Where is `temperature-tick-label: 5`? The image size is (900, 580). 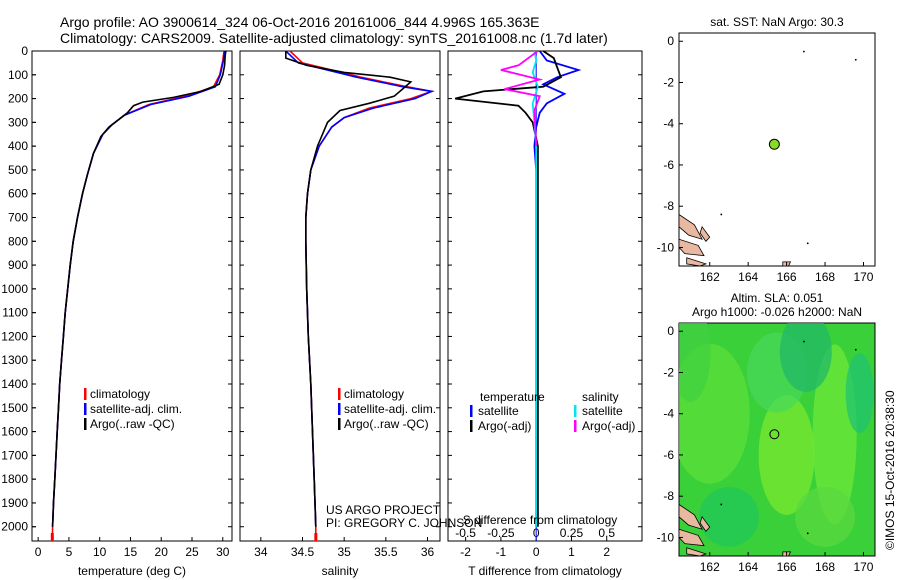 temperature-tick-label: 5 is located at coordinates (69, 552).